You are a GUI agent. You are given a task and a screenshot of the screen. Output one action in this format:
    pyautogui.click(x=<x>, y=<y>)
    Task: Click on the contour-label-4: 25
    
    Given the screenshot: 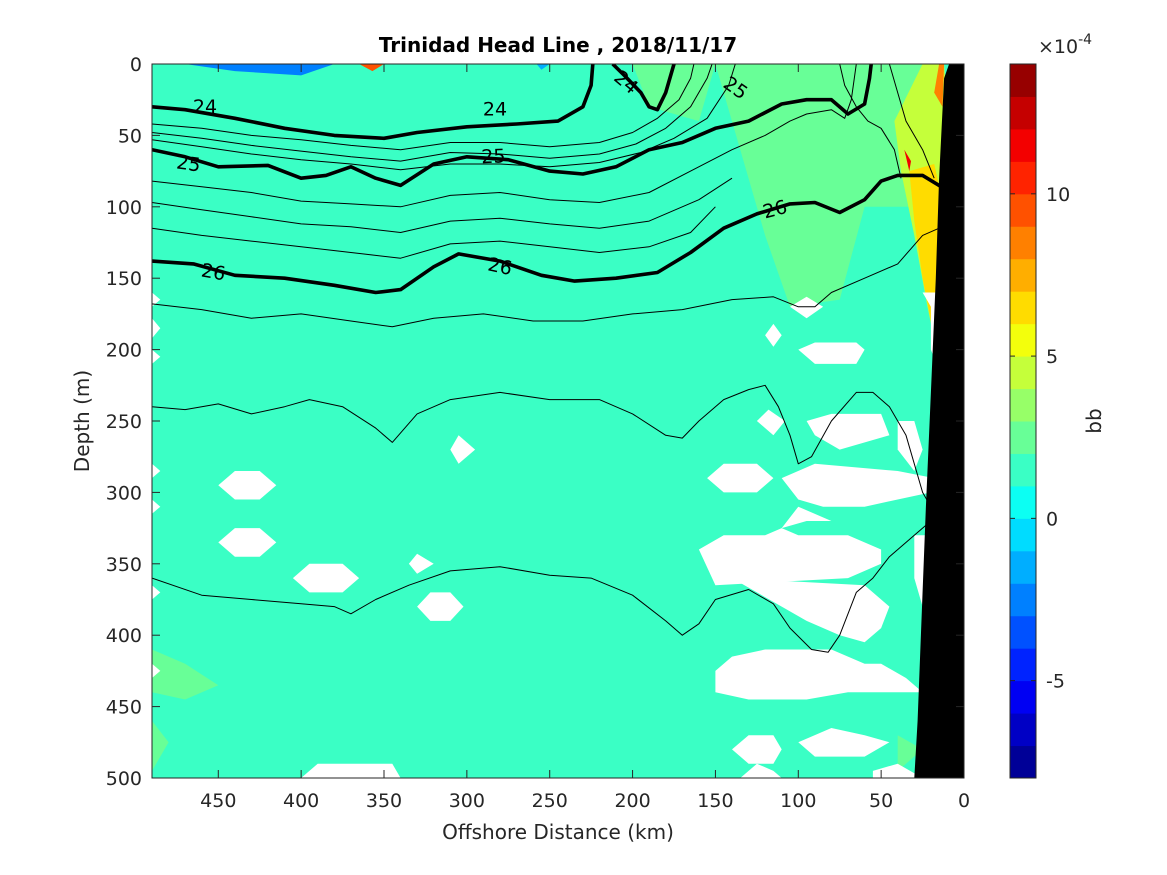 What is the action you would take?
    pyautogui.click(x=493, y=156)
    